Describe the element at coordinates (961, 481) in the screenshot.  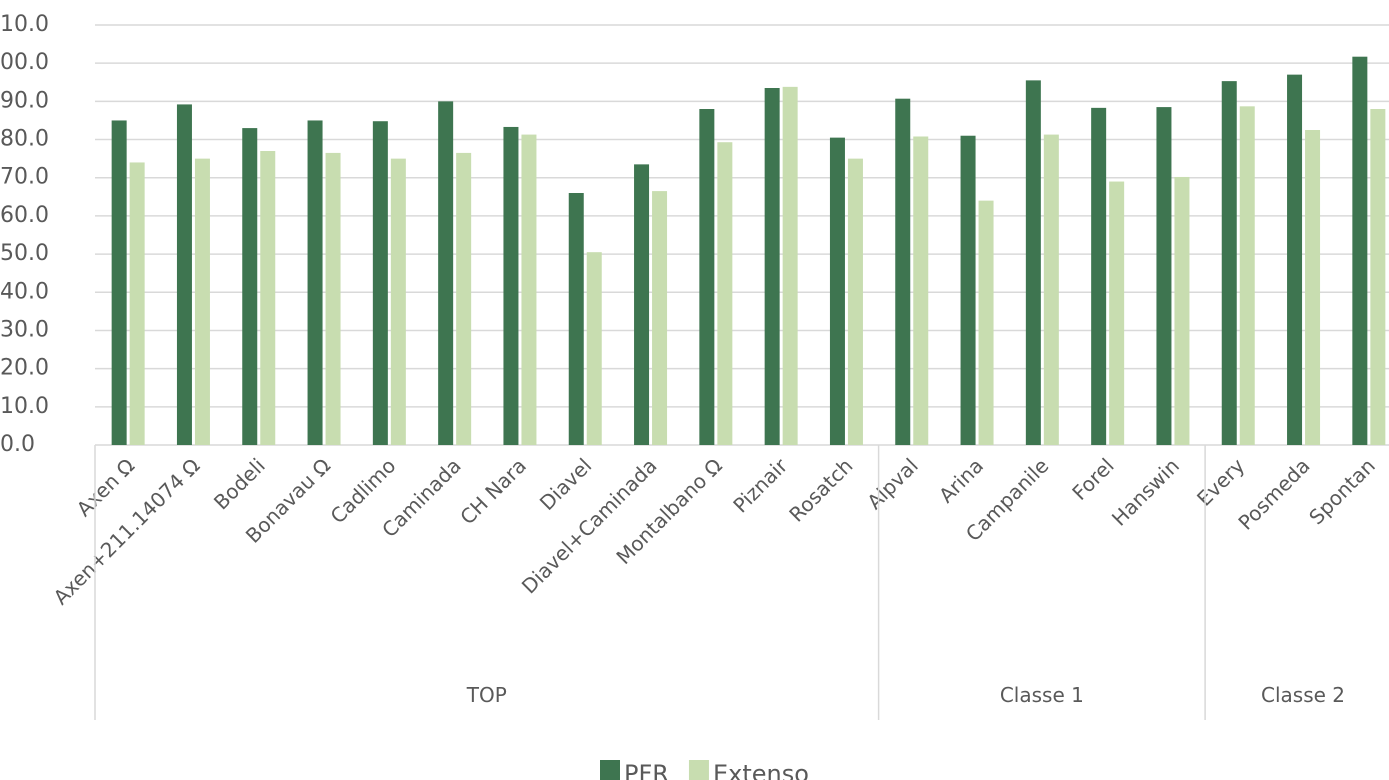
I see `x-tick-label: Arina` at that location.